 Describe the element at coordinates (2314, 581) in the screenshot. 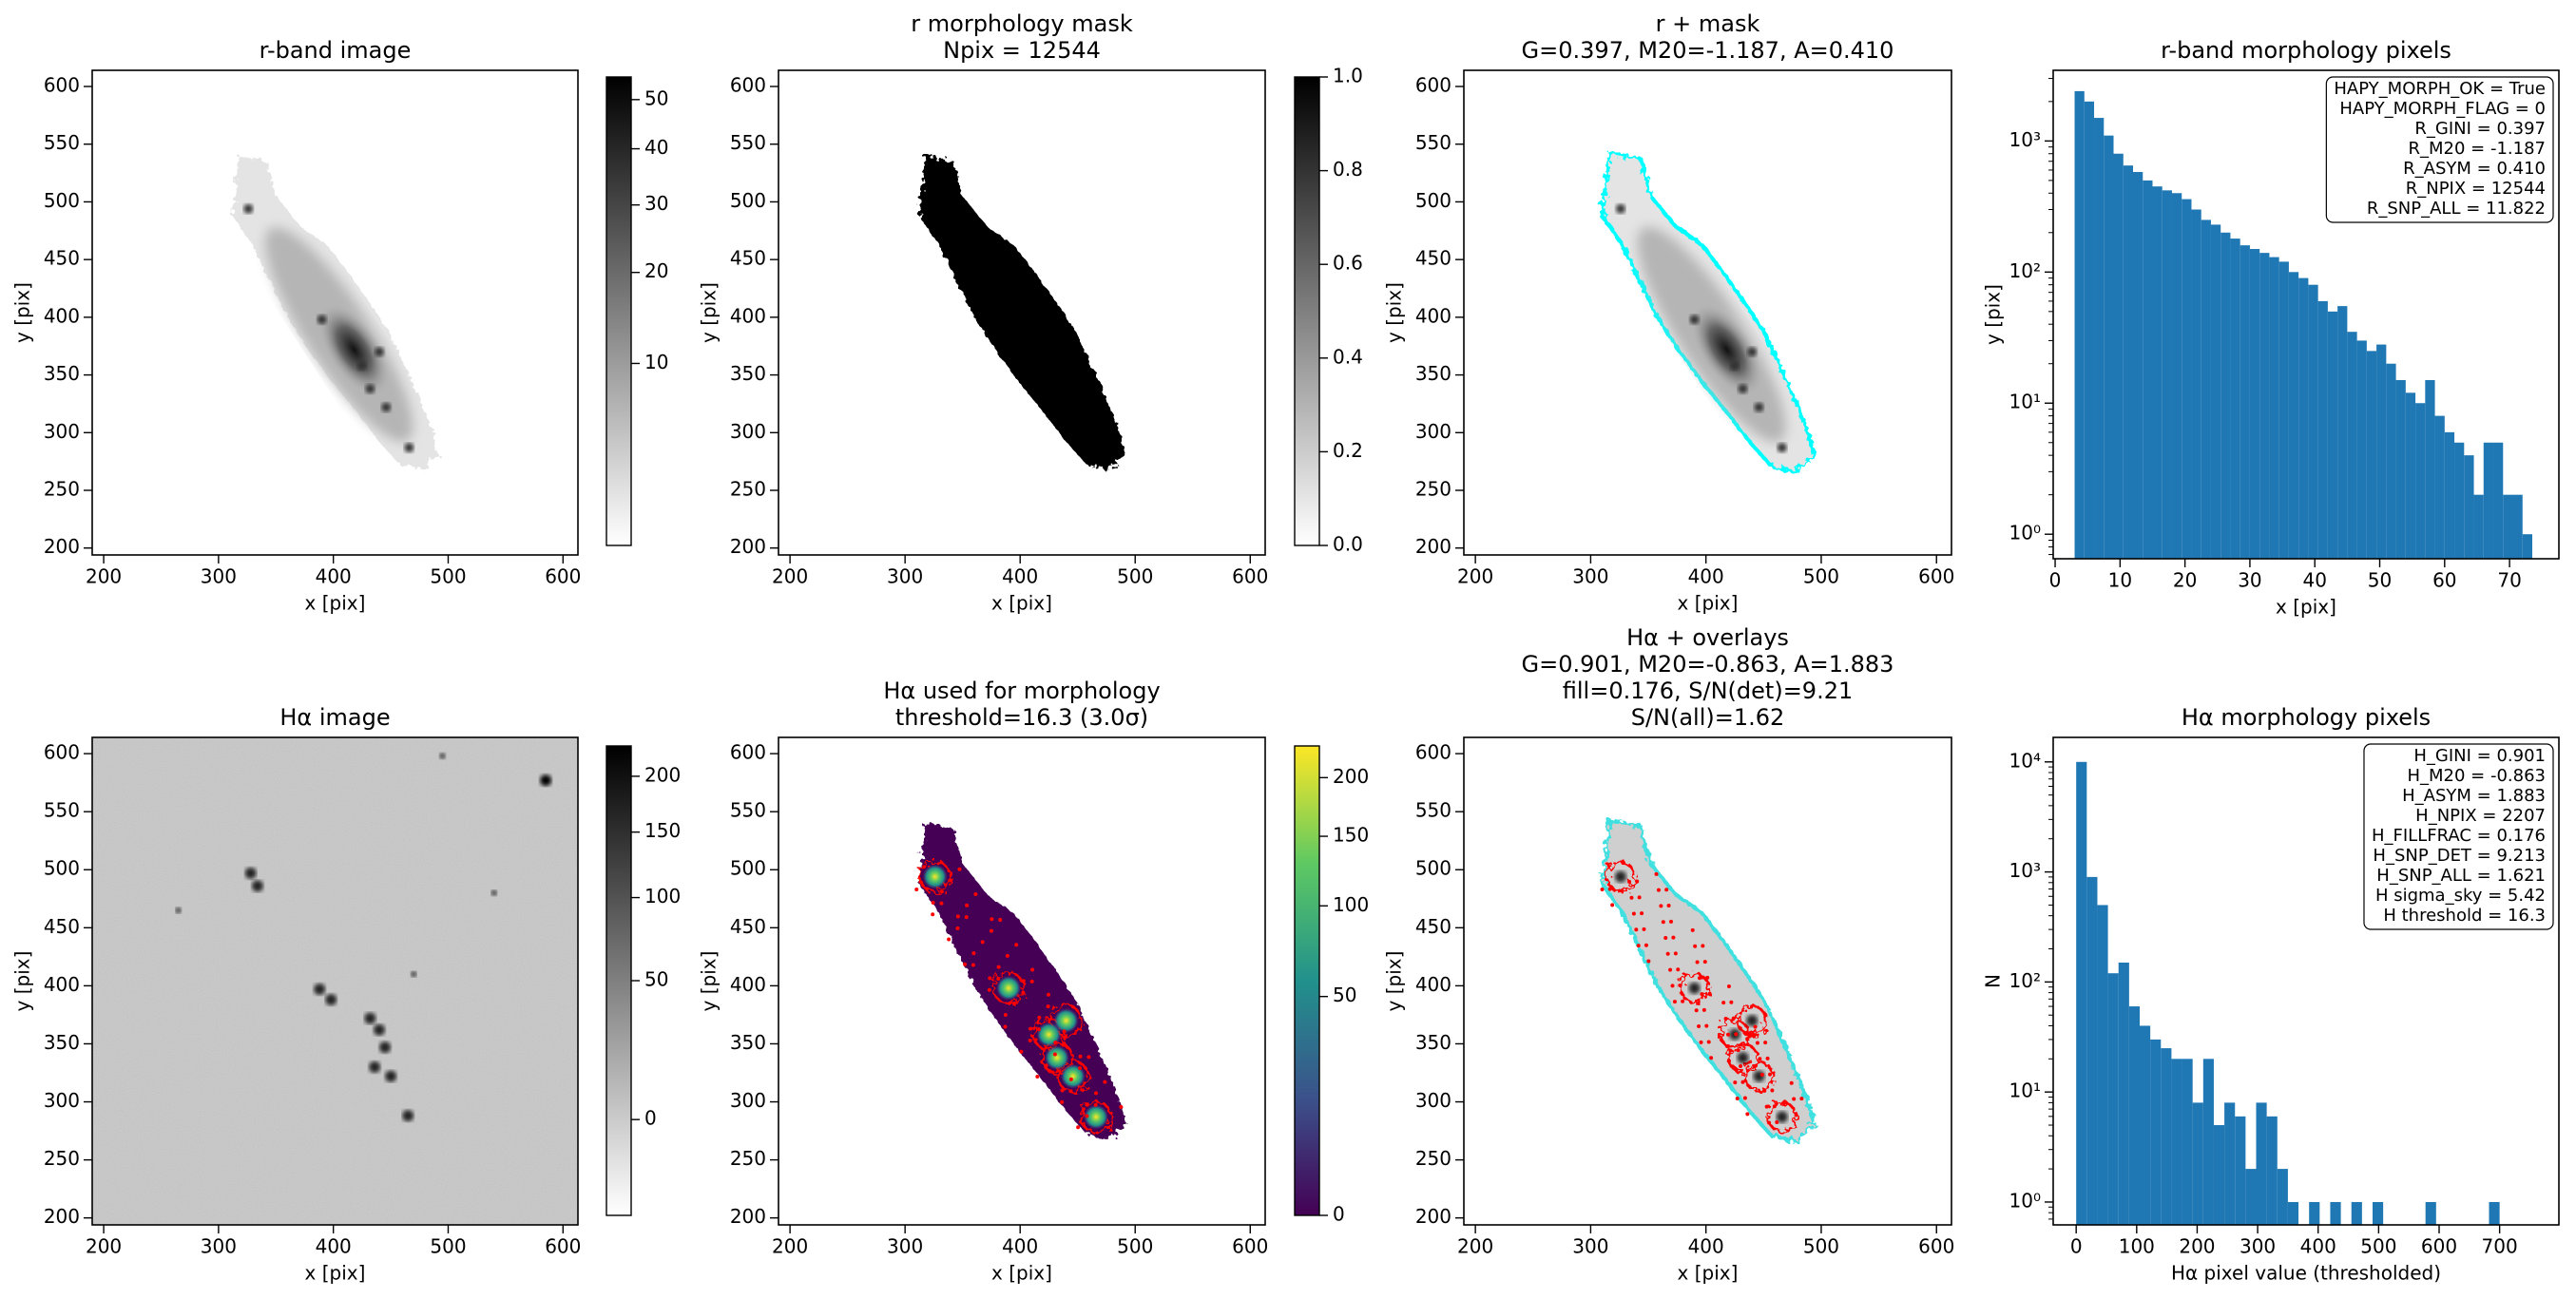

I see `x-tick-label: 40` at that location.